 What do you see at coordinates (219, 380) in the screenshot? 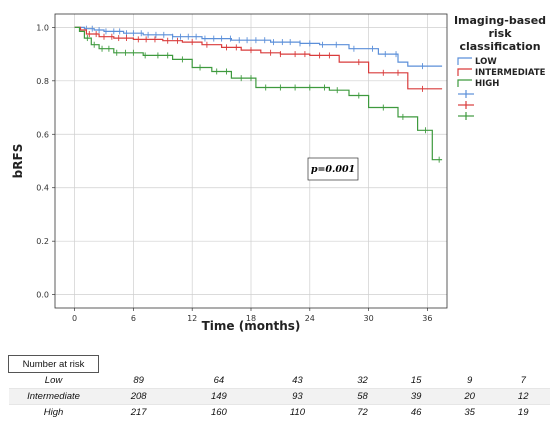
I see `risk-cell: 64` at bounding box center [219, 380].